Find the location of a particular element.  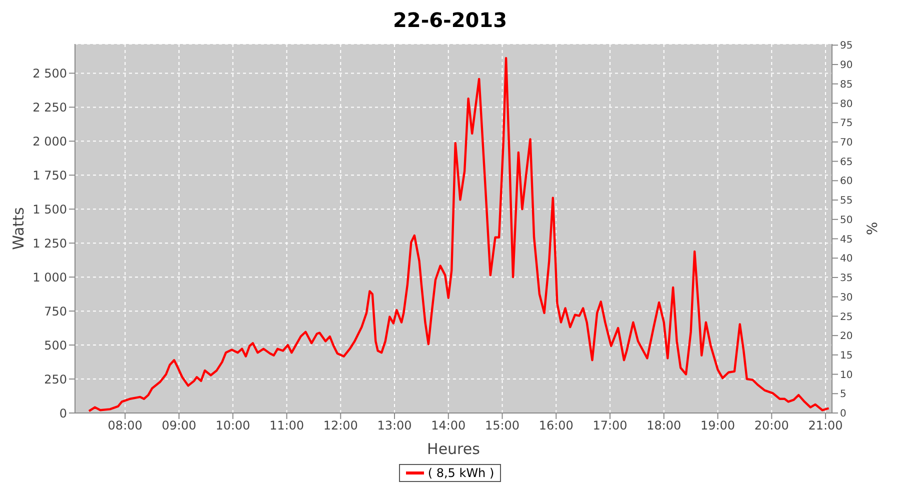

x-tick-label: 14:00 is located at coordinates (448, 425).